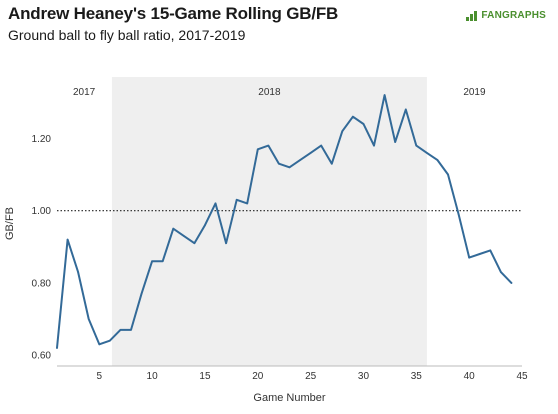  Describe the element at coordinates (42, 248) in the screenshot. I see `y-axis: 0.60 0.80 1.00 1.20` at that location.